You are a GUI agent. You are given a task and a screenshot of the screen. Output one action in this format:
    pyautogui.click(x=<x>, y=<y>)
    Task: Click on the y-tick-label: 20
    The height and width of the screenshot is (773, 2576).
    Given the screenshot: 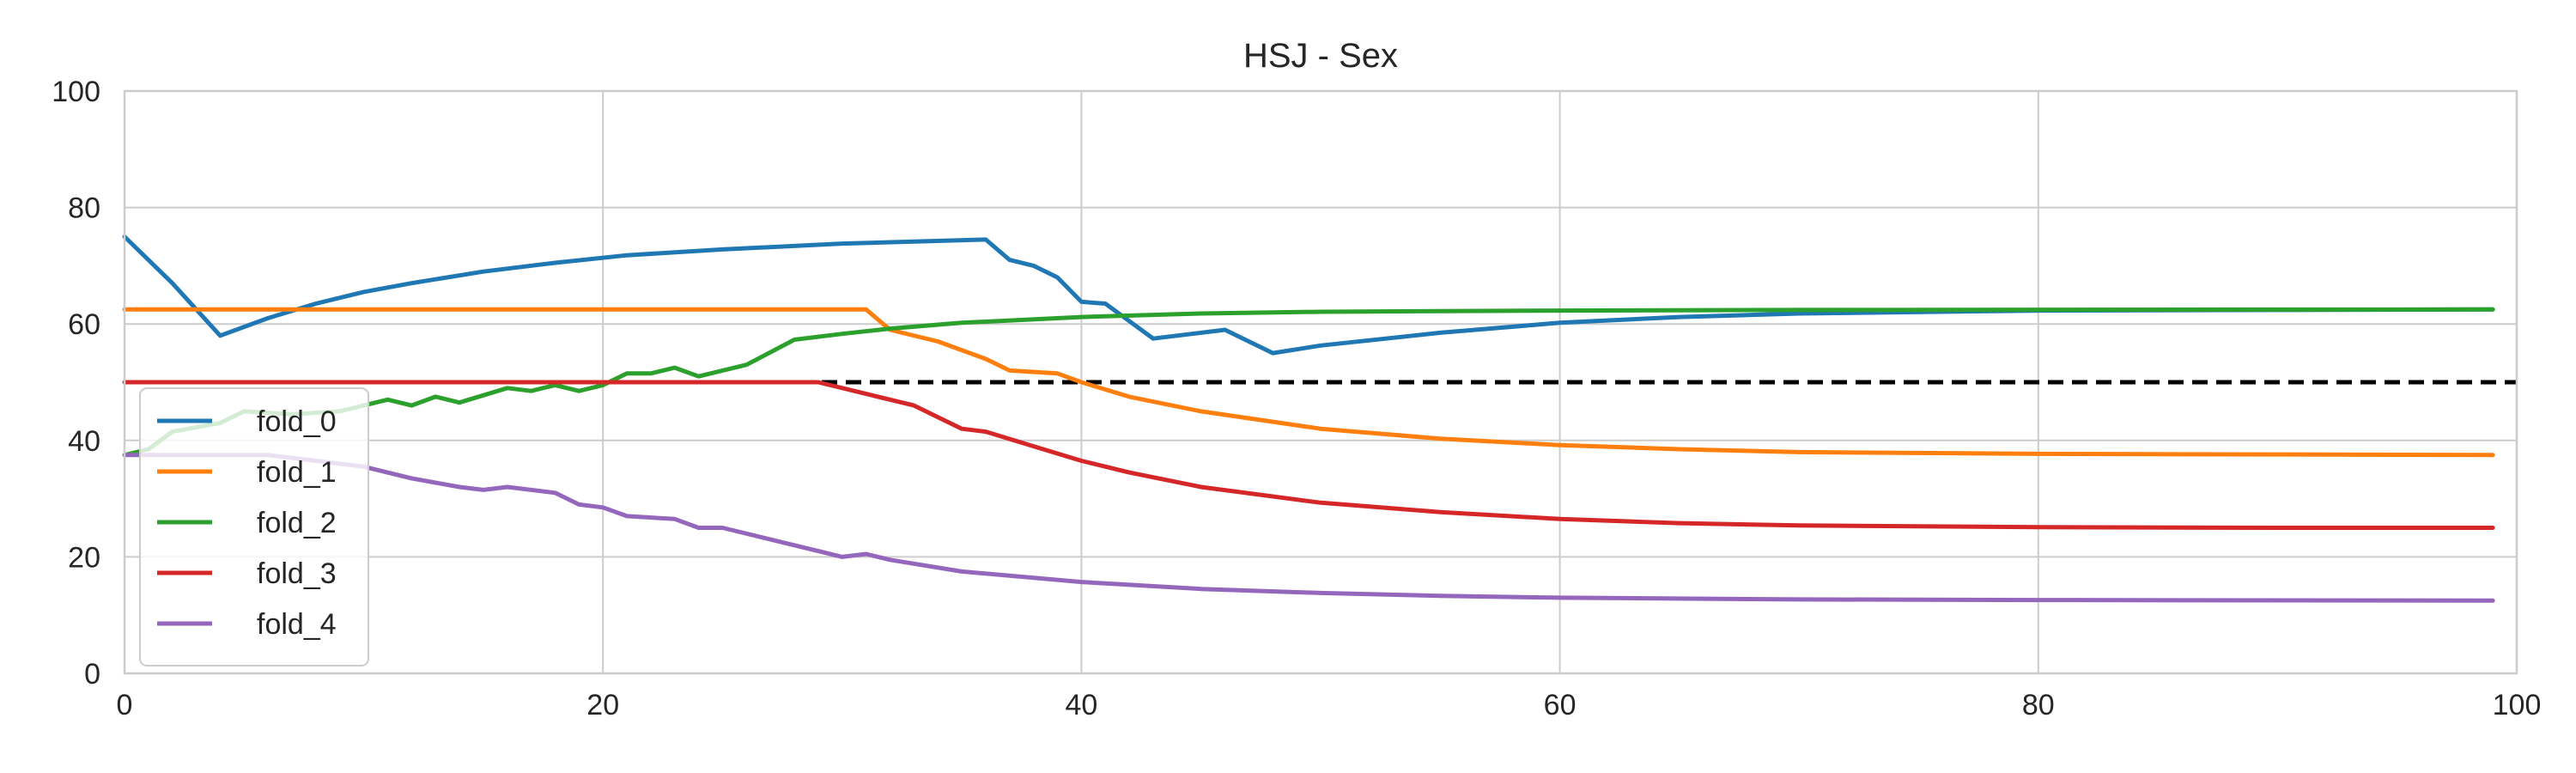 What is the action you would take?
    pyautogui.click(x=84, y=557)
    